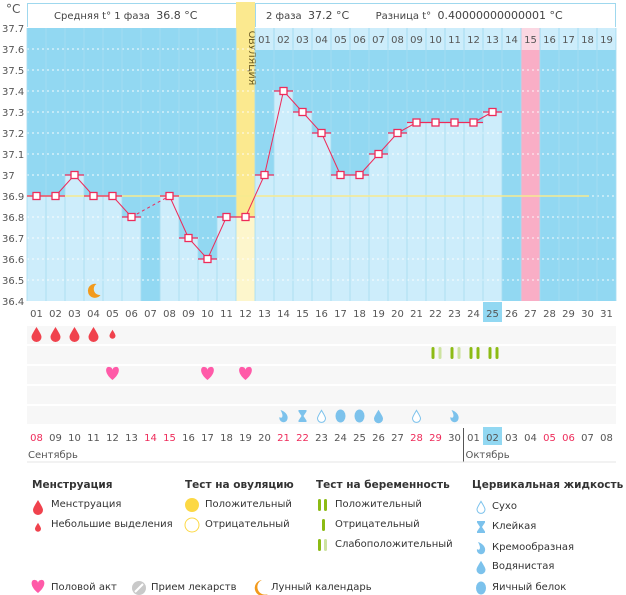  What do you see at coordinates (112, 524) in the screenshot?
I see `legend-spotting: Небольшие выделения` at bounding box center [112, 524].